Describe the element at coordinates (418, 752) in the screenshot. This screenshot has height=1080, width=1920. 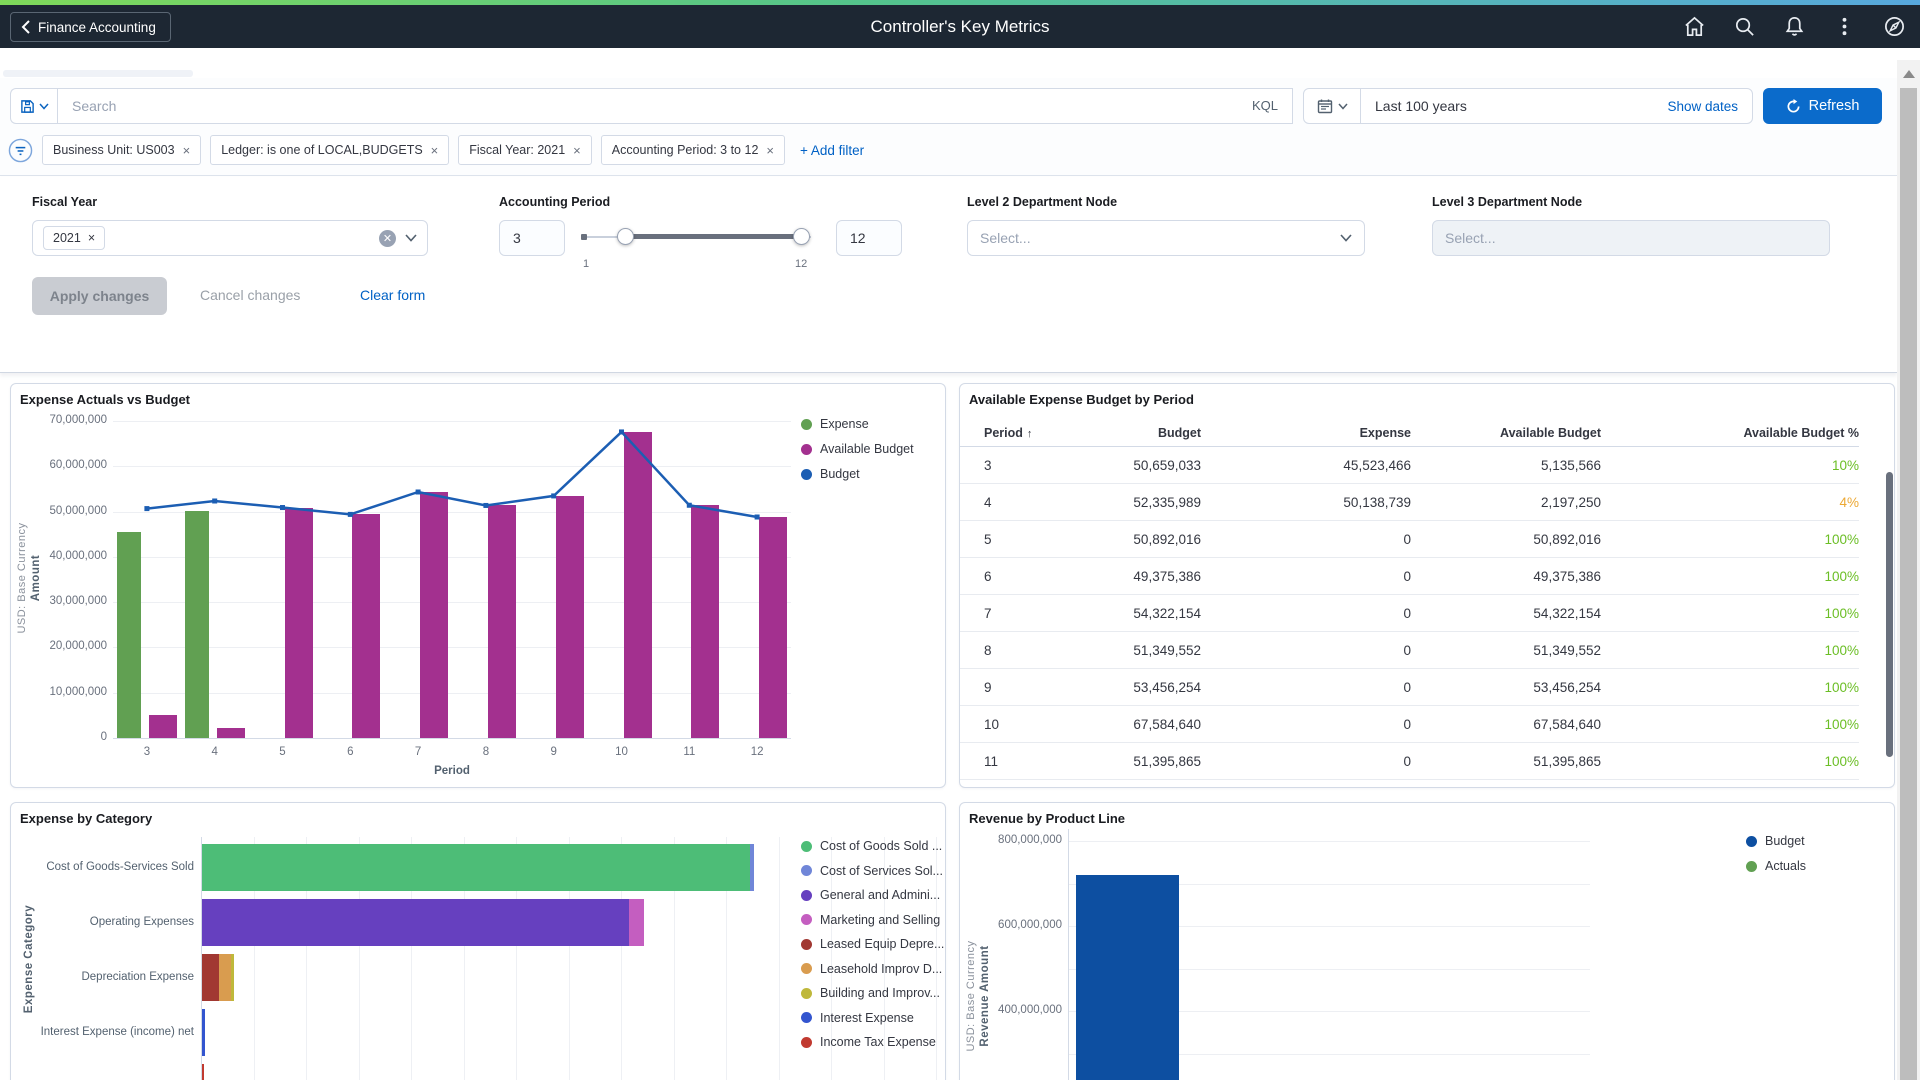
I see `x-tick-label: 7` at that location.